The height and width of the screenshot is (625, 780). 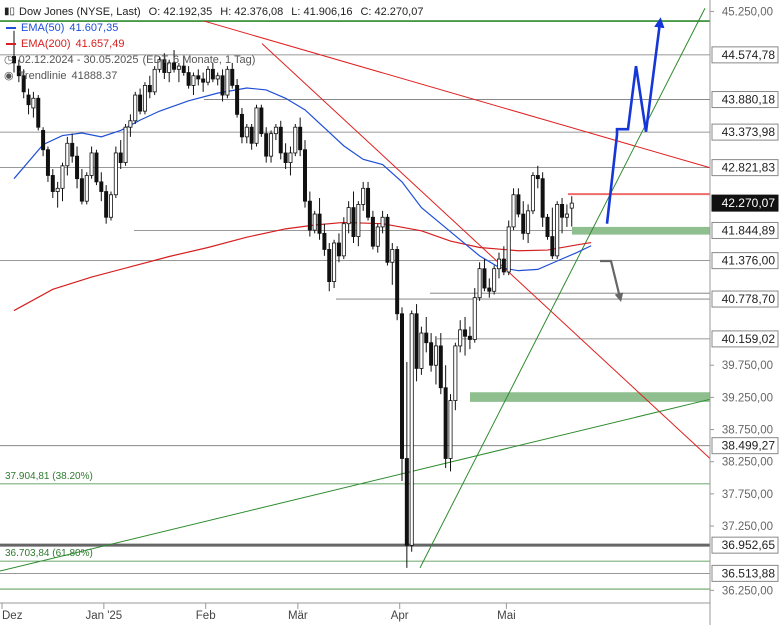 I want to click on ohlc-low: L: 41.906,16, so click(x=322, y=12).